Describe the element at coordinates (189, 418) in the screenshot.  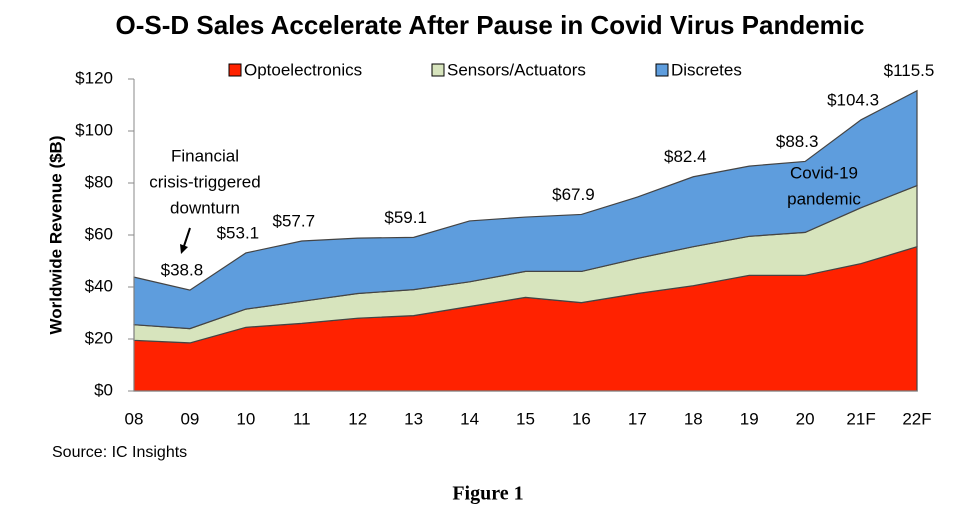
I see `x-tick-label: 09` at that location.